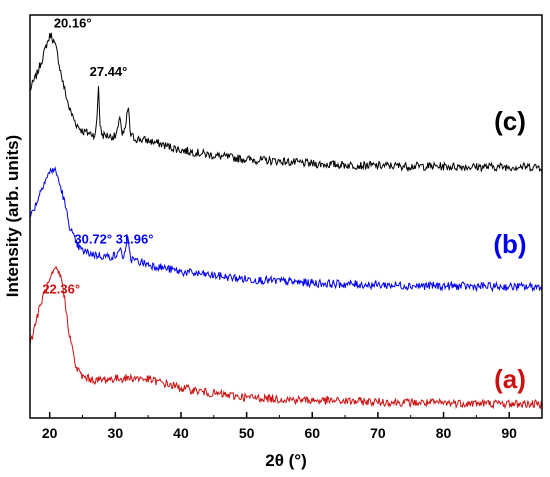 The height and width of the screenshot is (477, 550). Describe the element at coordinates (109, 71) in the screenshot. I see `peak-annotation: 27.44°` at that location.